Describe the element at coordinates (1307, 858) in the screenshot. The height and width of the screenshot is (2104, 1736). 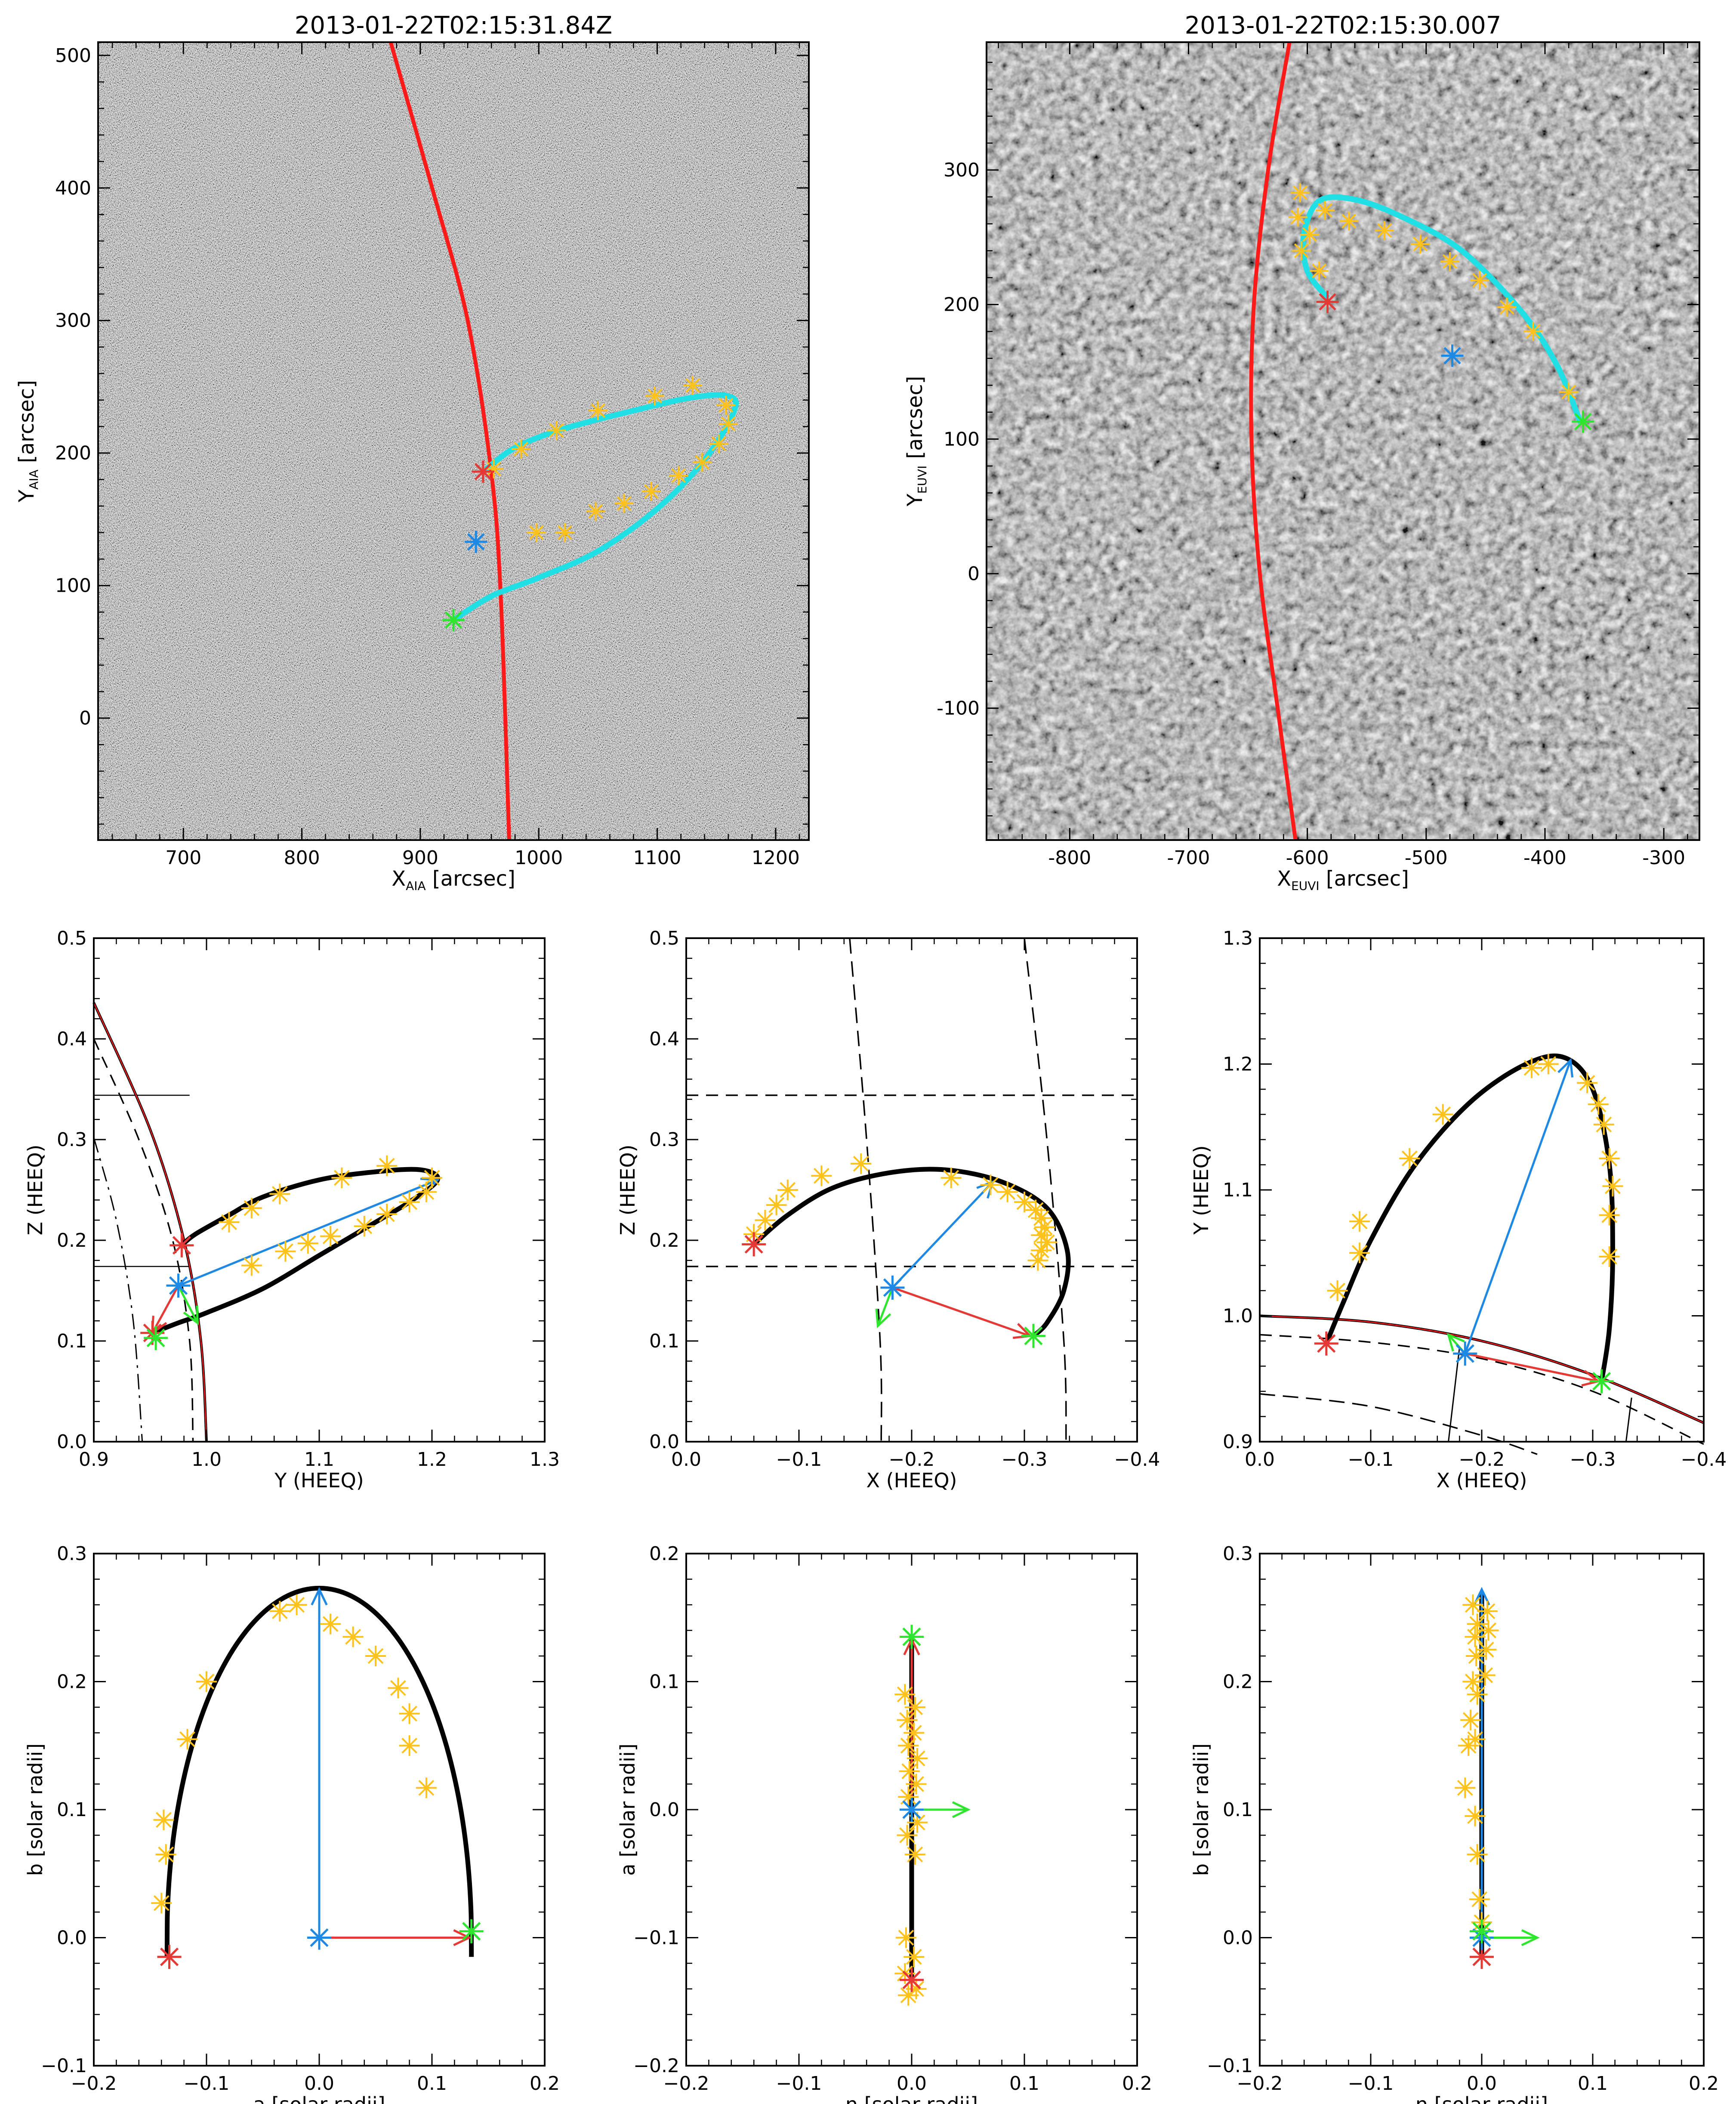
I see `x-tick-label: -600` at that location.